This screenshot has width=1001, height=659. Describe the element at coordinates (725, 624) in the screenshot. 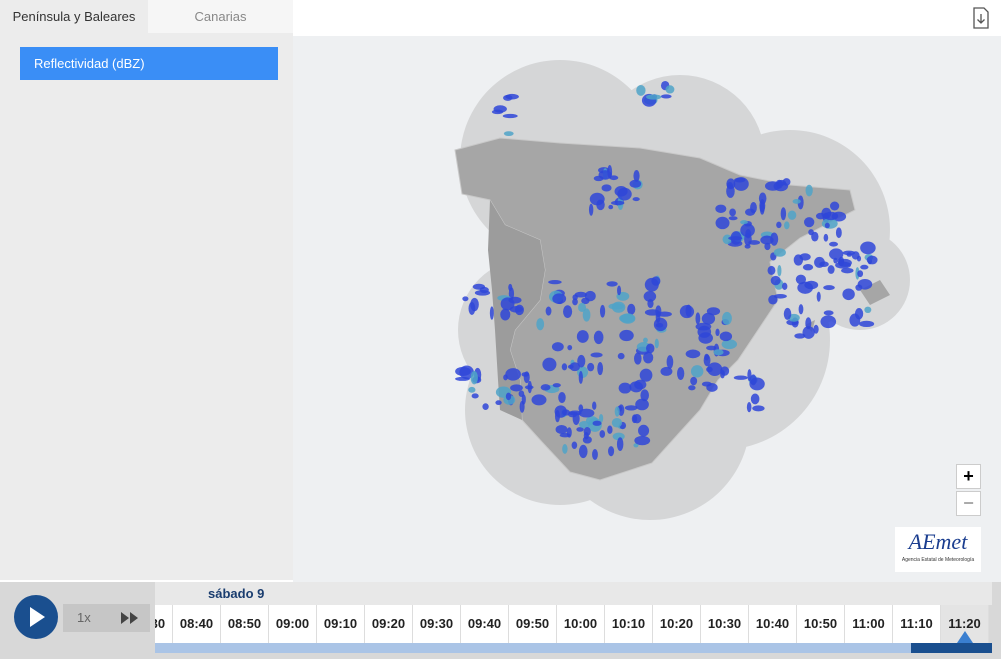

I see `time-cell: 10:30` at that location.